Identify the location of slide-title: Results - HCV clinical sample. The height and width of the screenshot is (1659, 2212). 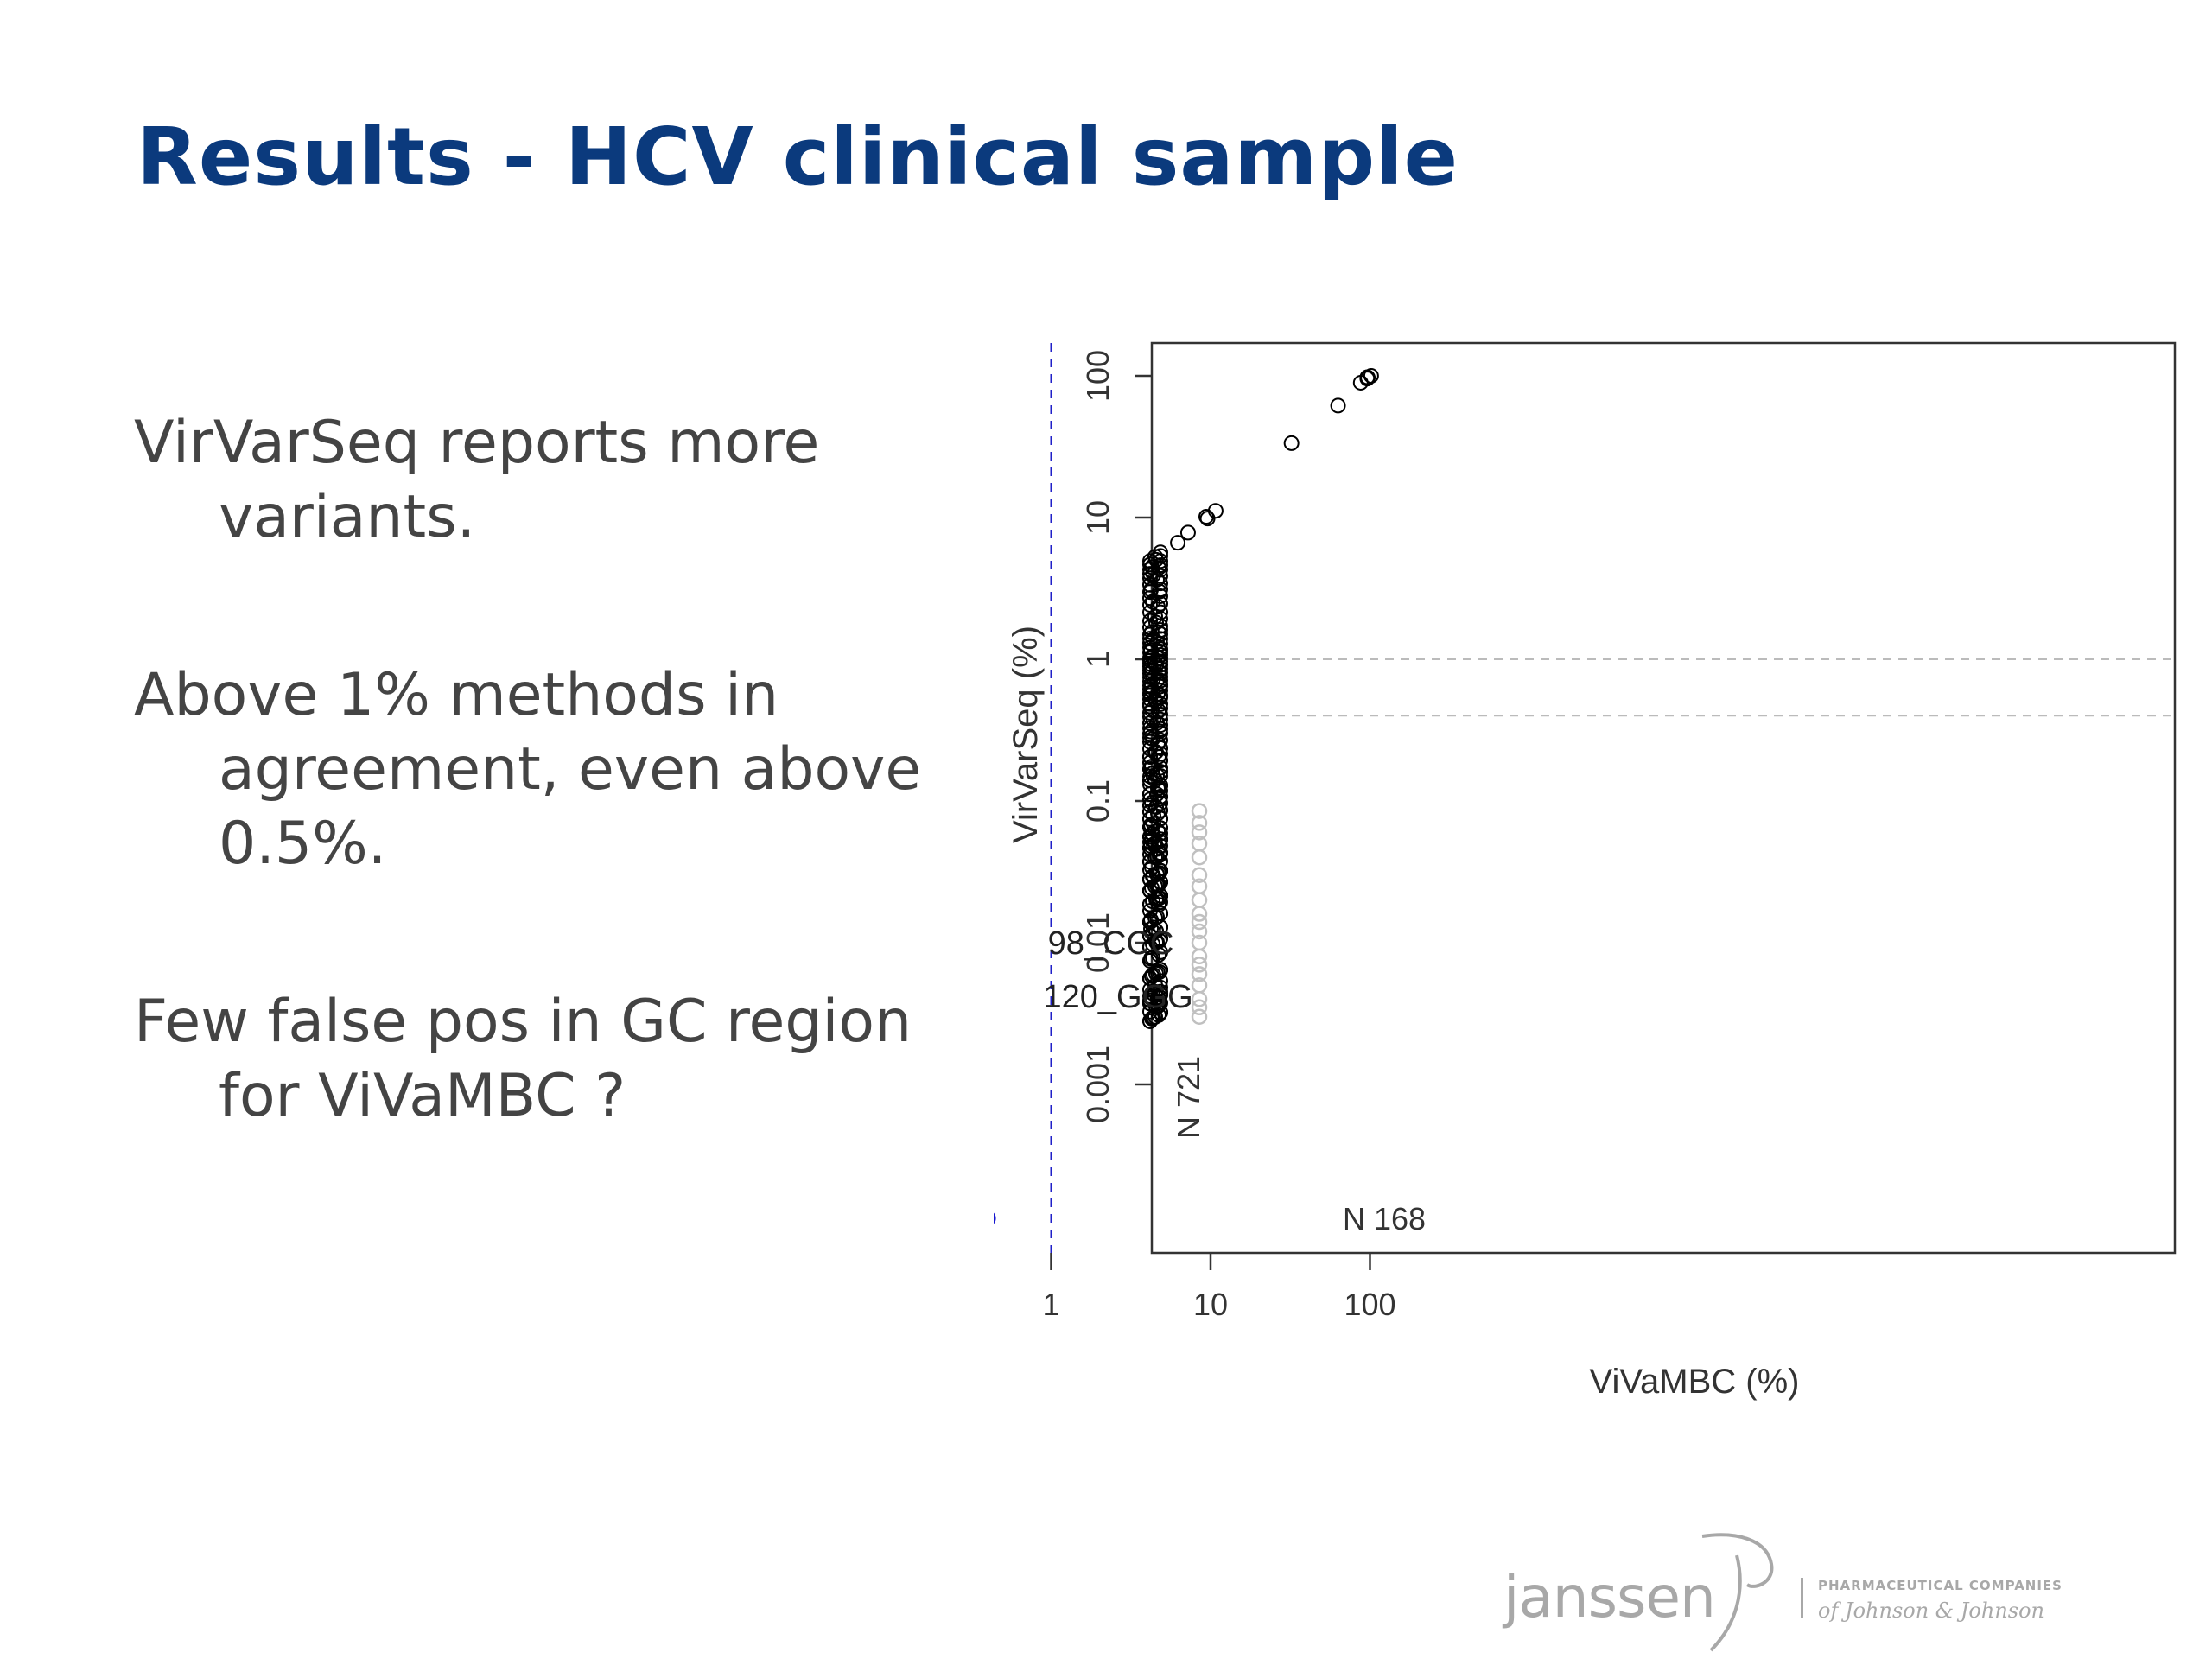
(798, 157).